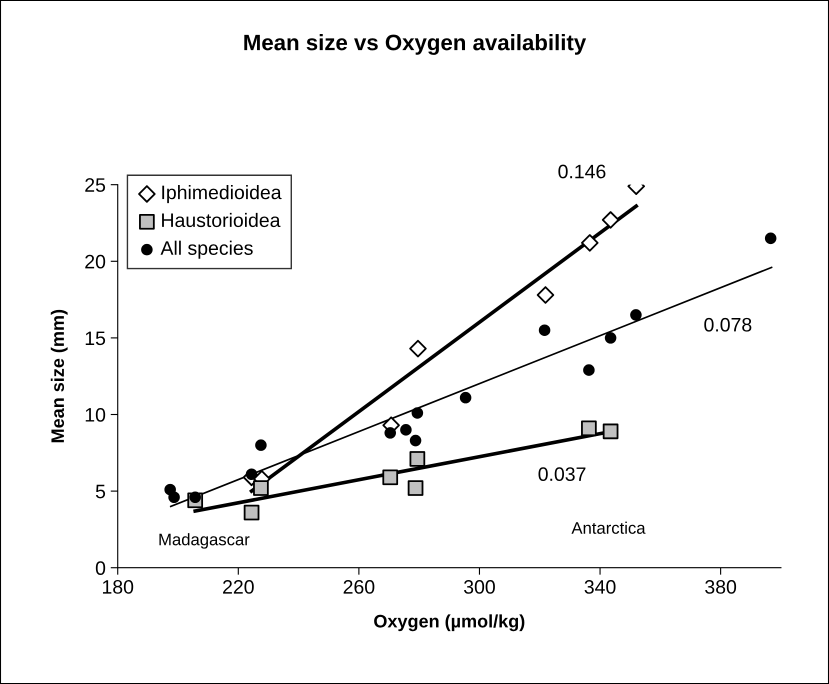 The image size is (829, 684). I want to click on annotation: Antarctica, so click(608, 528).